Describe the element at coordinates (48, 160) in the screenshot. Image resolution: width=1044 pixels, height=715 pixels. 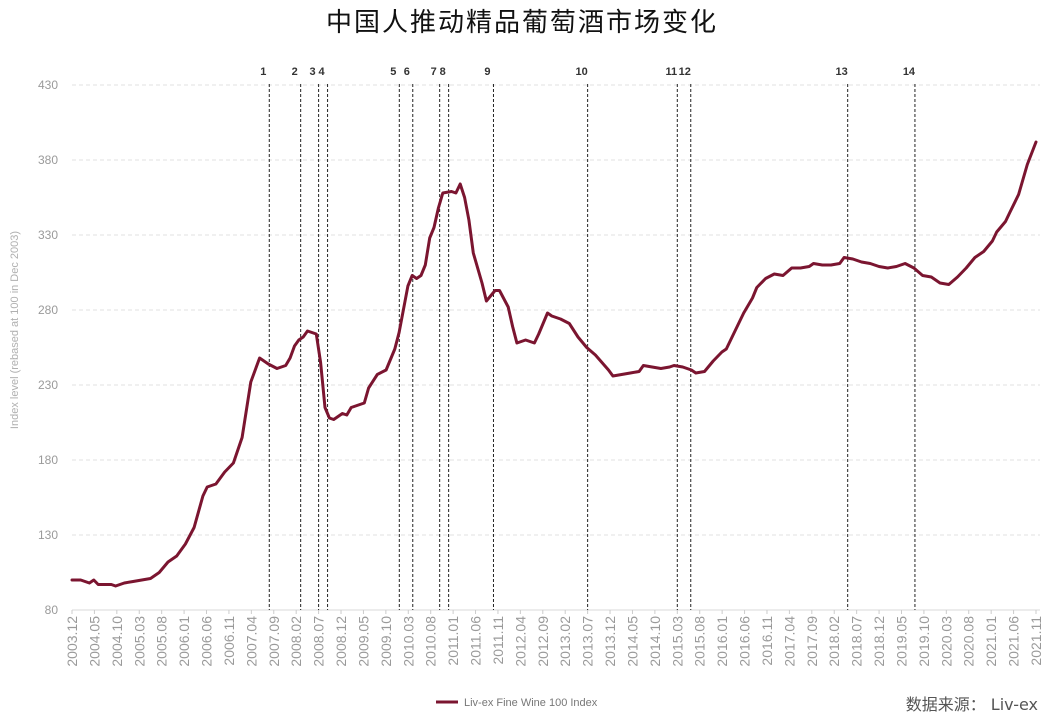
I see `y-tick-label: 380` at that location.